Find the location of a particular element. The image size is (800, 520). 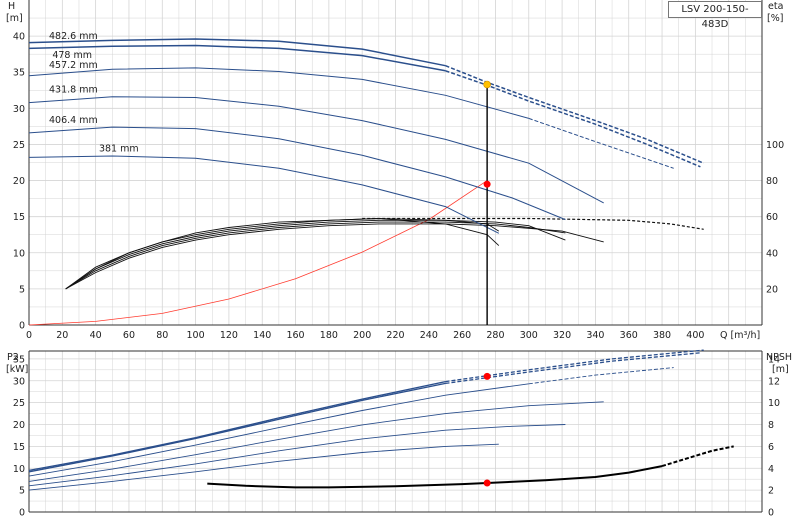

efficiency-operating-point is located at coordinates (487, 184).